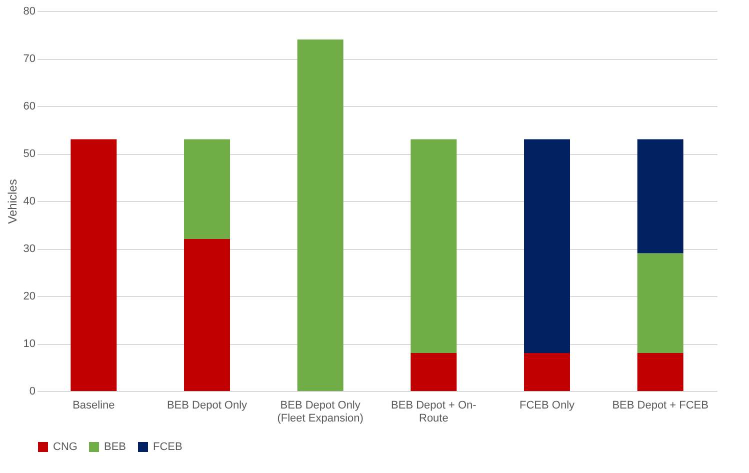  I want to click on x-tick-label: FCEB Only, so click(547, 406).